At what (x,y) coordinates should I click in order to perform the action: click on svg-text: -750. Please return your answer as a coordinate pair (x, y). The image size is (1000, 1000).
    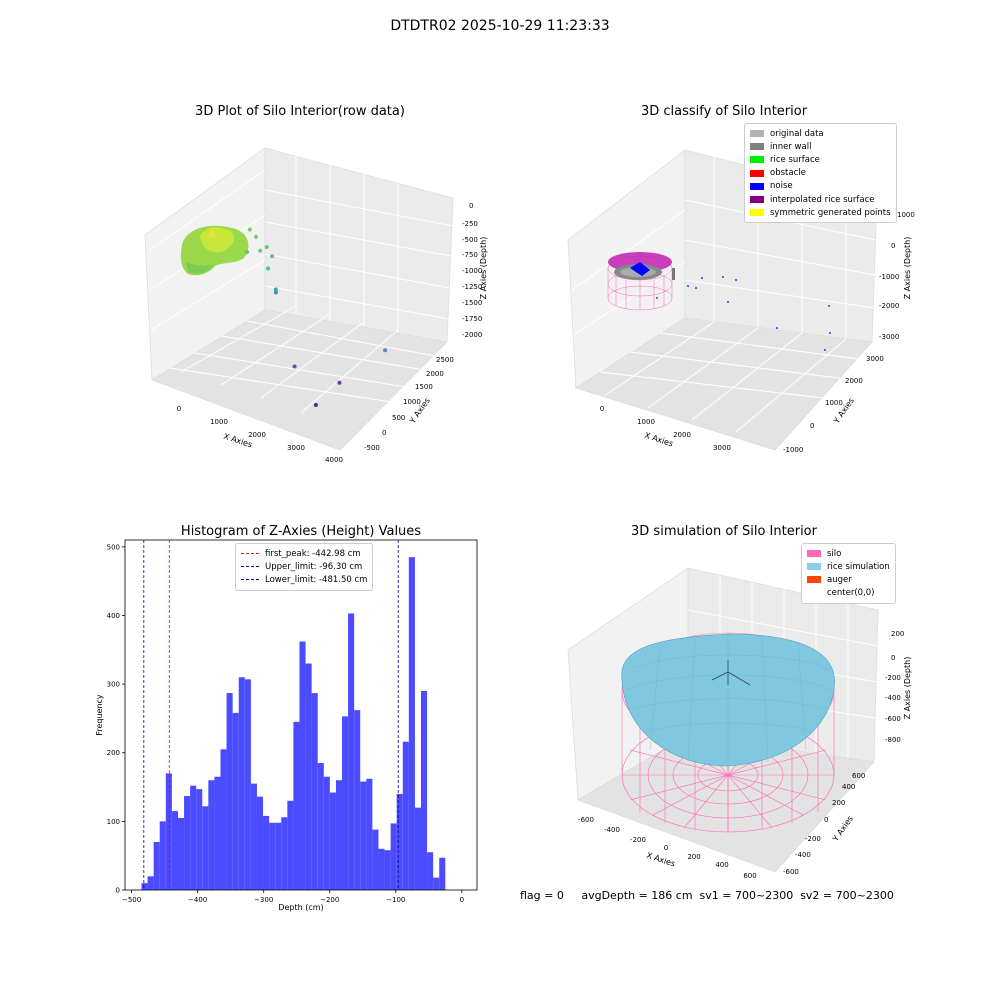
    Looking at the image, I should click on (470, 255).